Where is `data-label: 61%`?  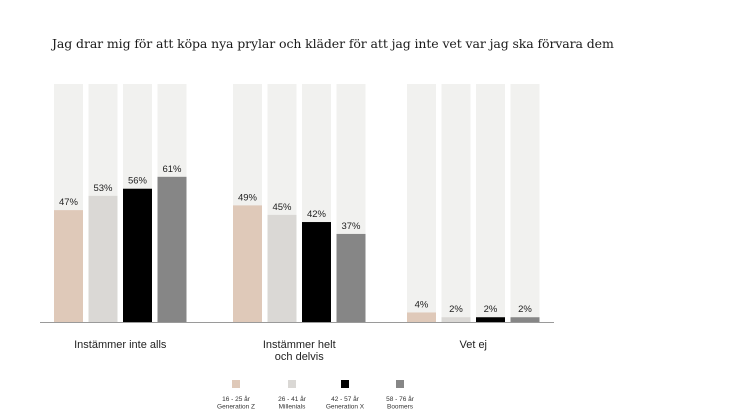 data-label: 61% is located at coordinates (172, 169).